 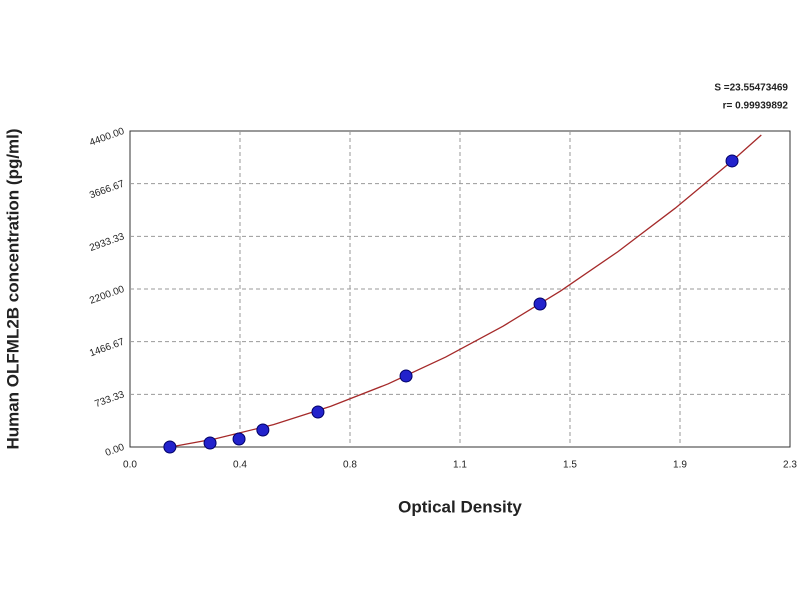 I want to click on x-tick-label: 1.9, so click(x=680, y=465).